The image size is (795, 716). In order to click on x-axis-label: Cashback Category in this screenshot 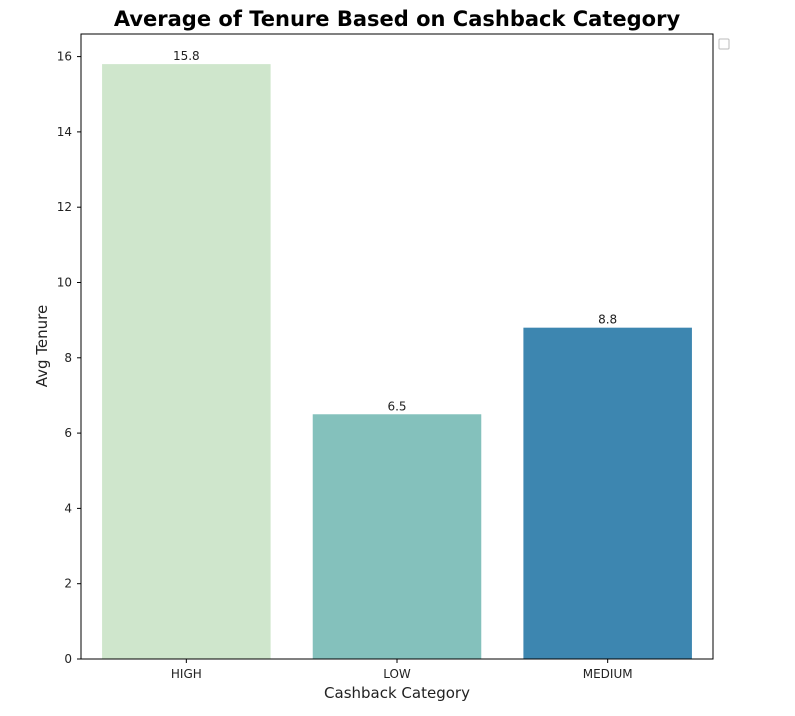, I will do `click(397, 693)`.